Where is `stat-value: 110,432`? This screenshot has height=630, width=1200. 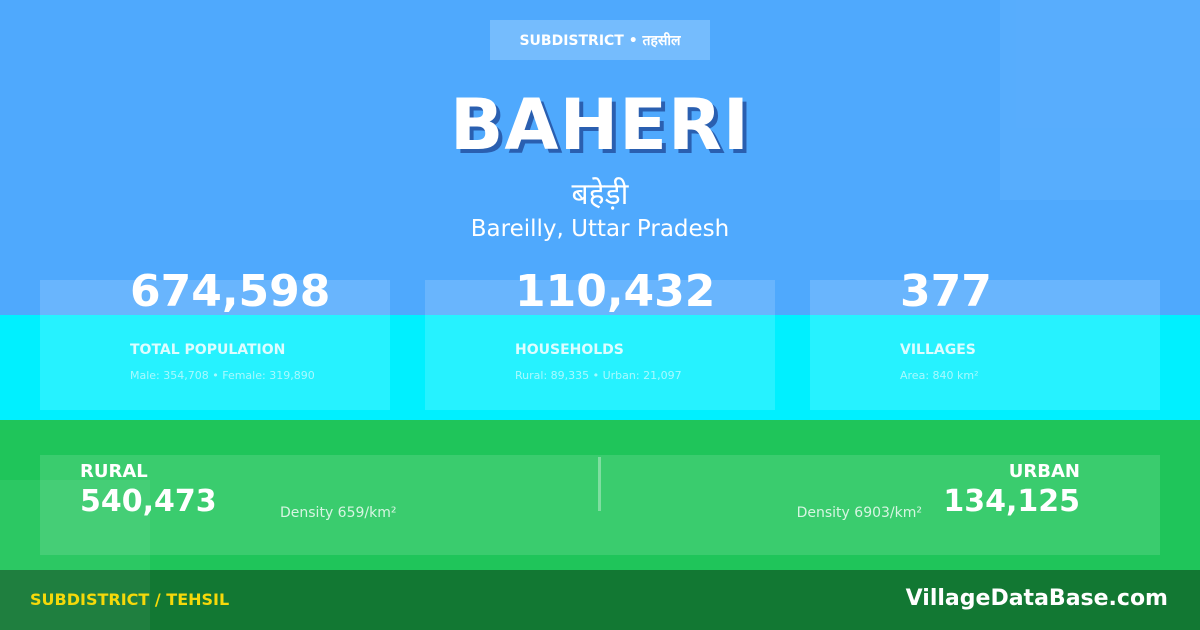
stat-value: 110,432 is located at coordinates (615, 291).